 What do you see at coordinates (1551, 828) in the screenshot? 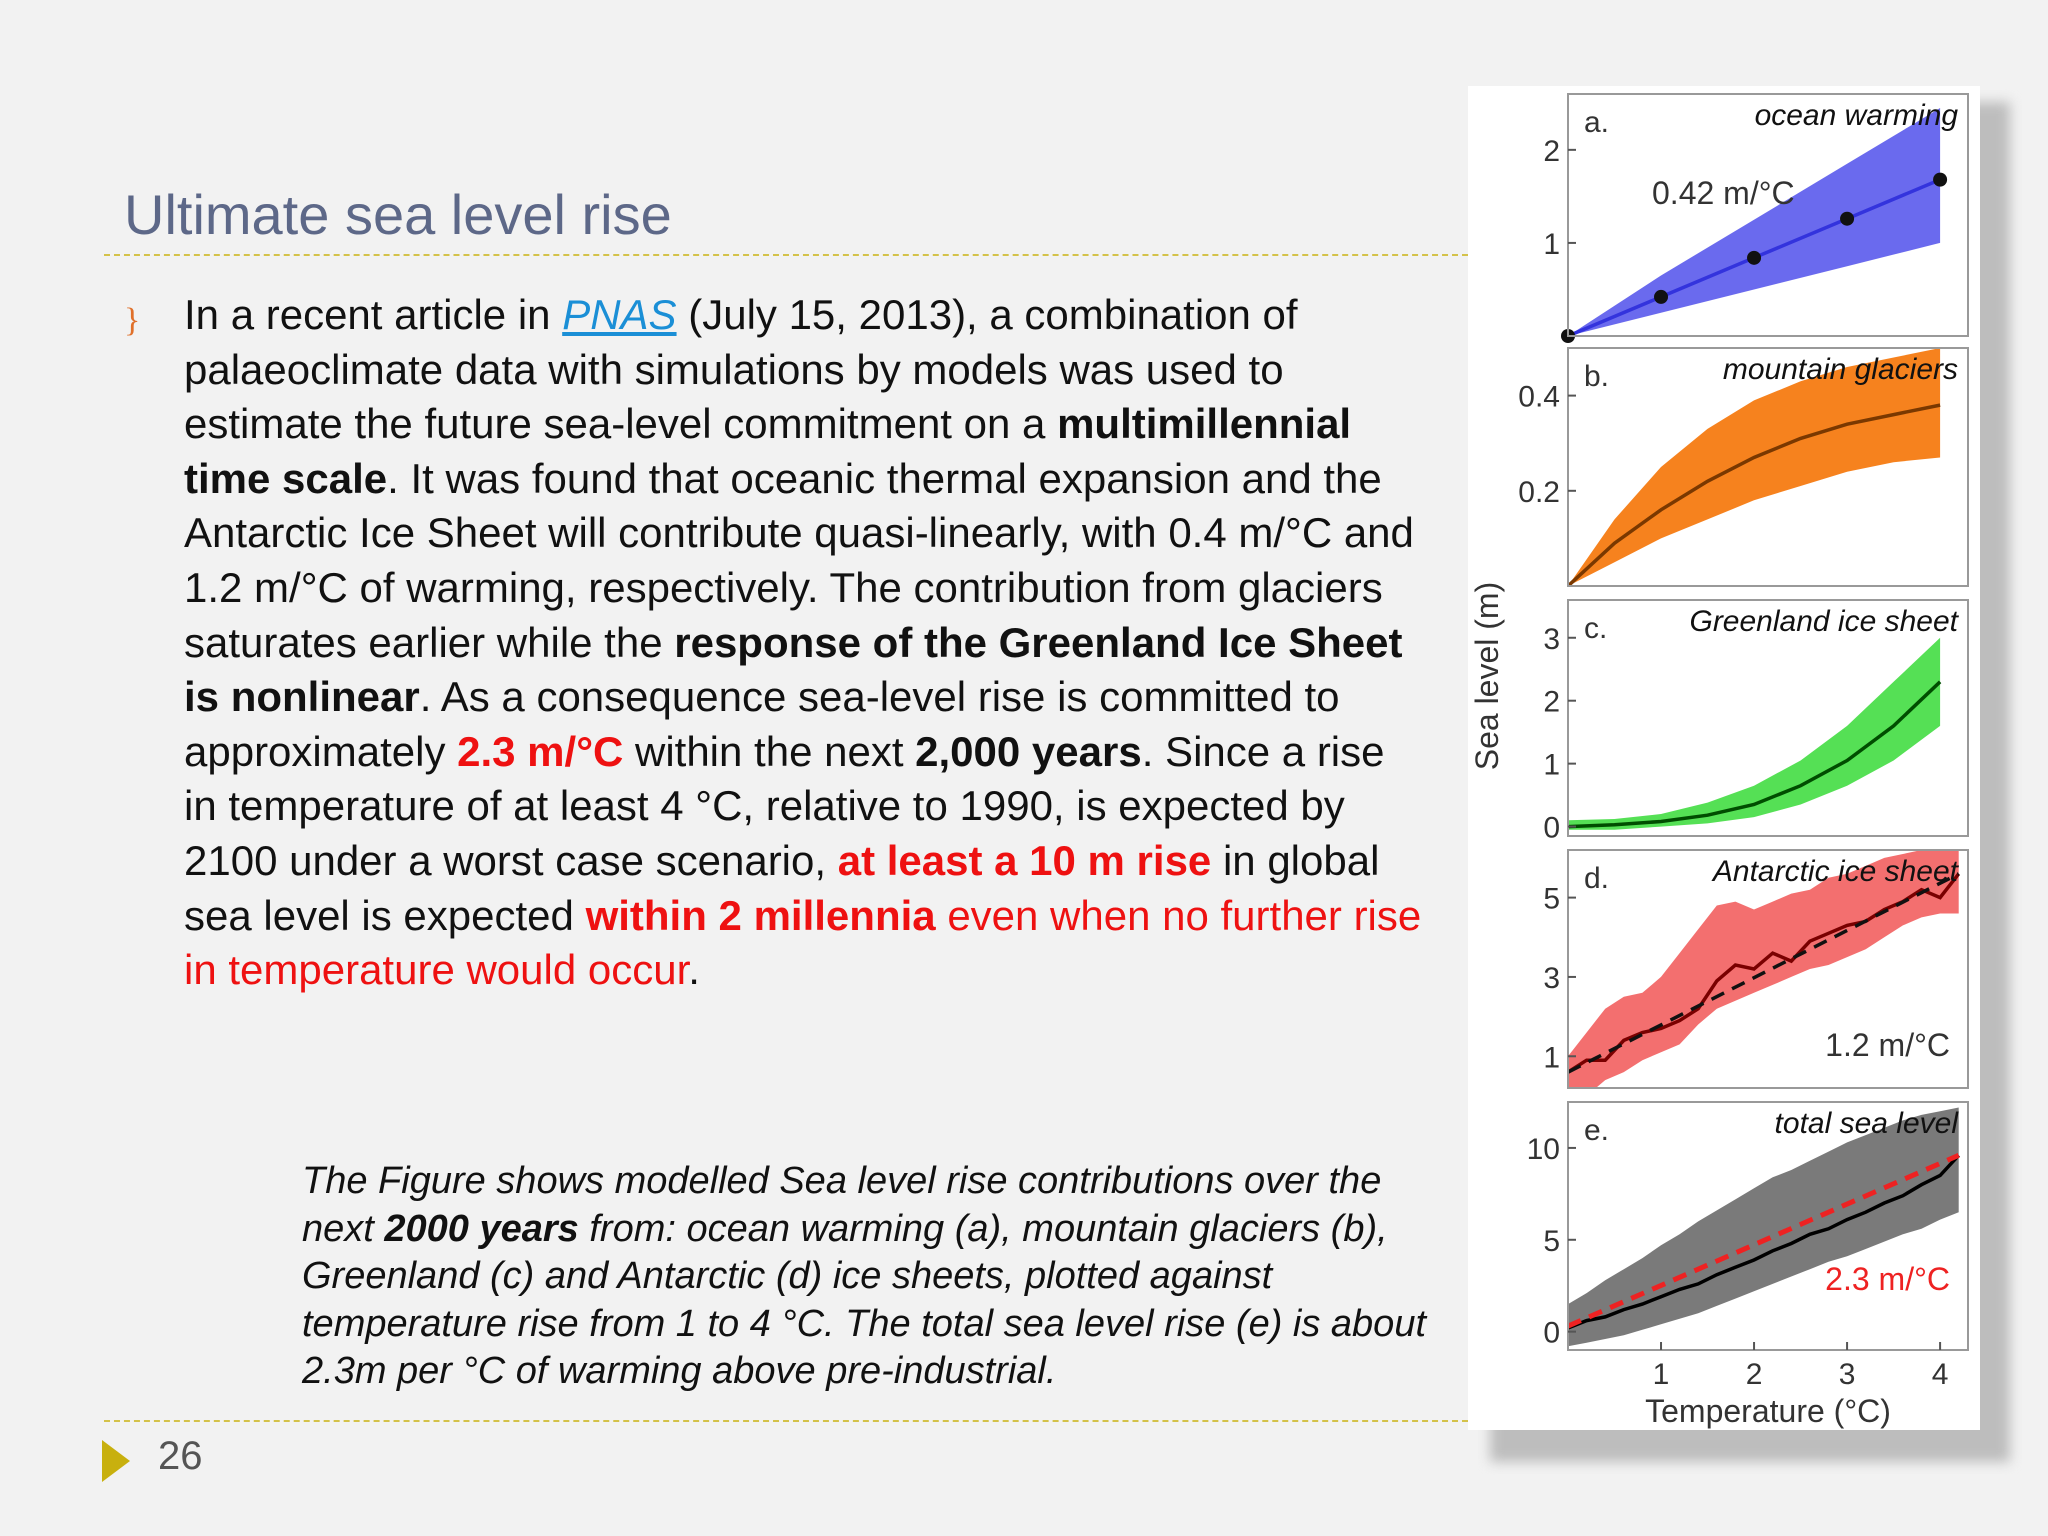
I see `panel-2-ytick-label: 0` at bounding box center [1551, 828].